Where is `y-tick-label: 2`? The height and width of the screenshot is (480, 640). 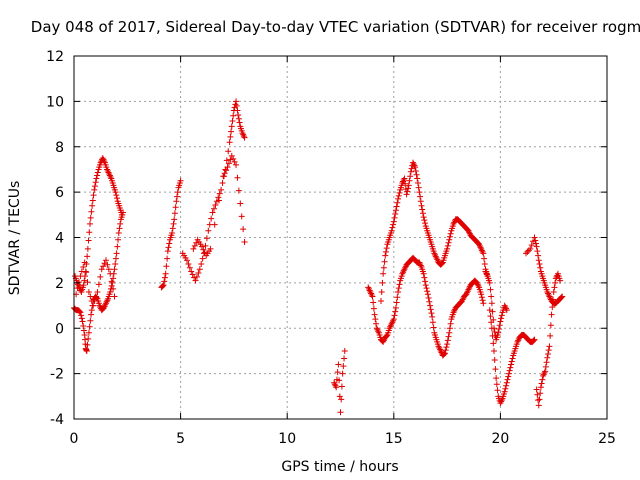 y-tick-label: 2 is located at coordinates (59, 284).